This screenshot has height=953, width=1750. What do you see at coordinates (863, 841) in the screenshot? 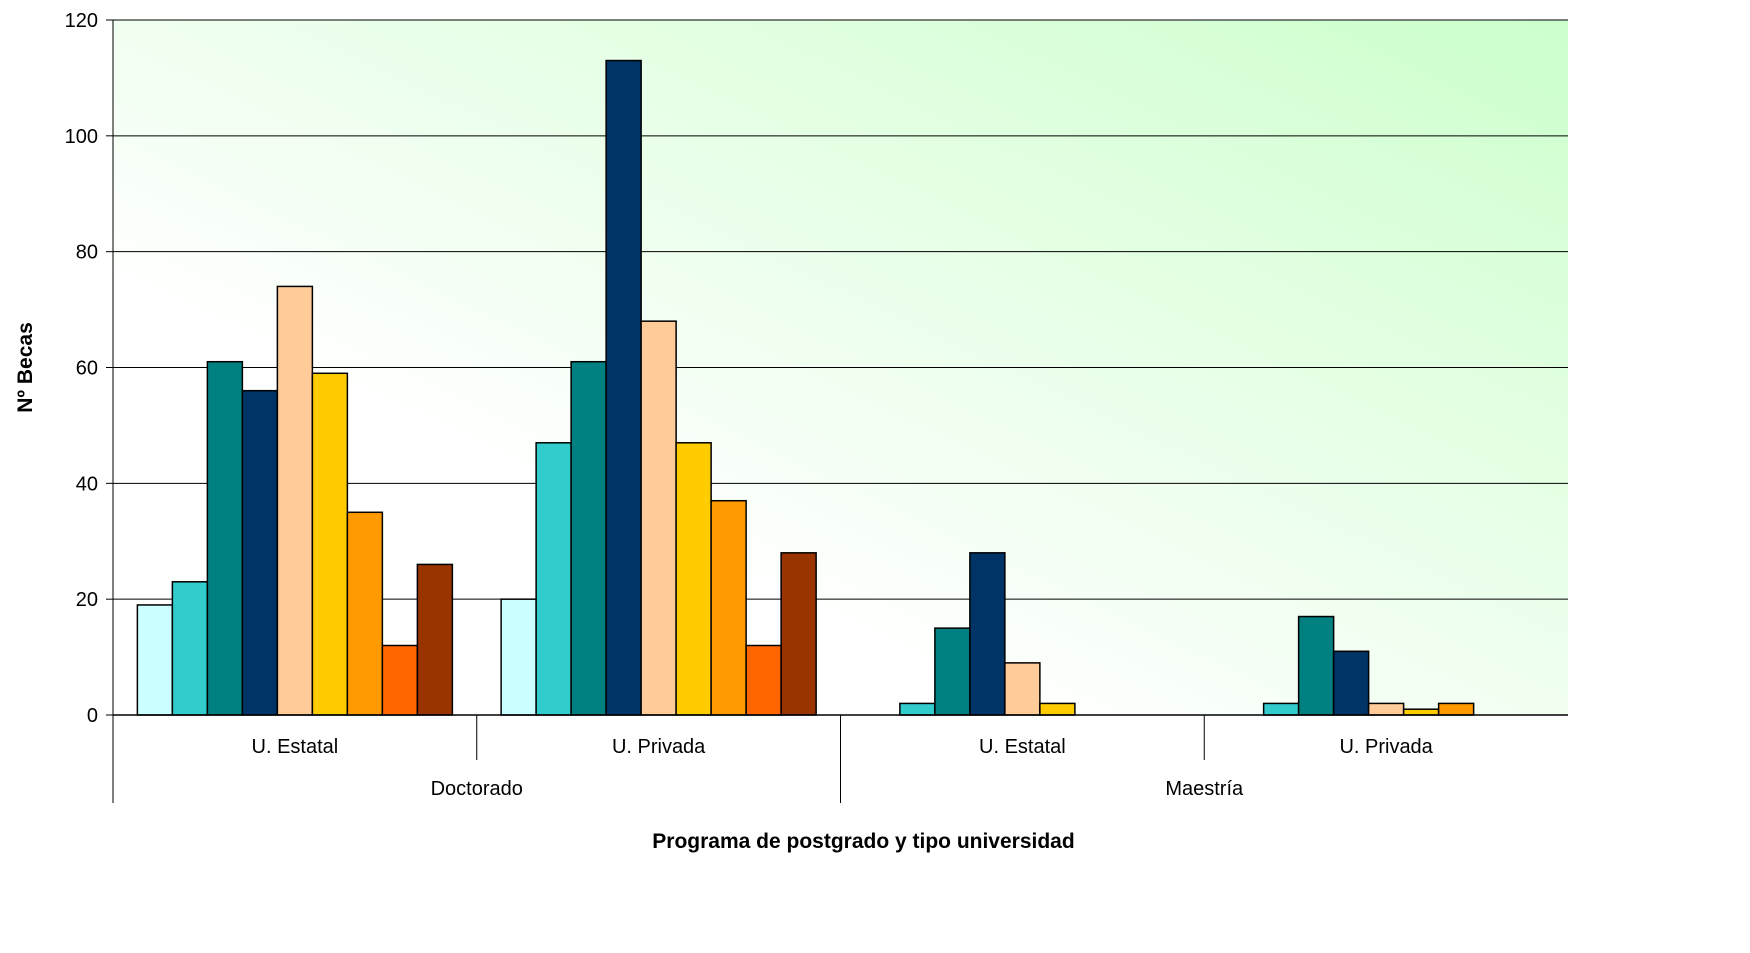
I see `x-axis-title: Programa de postgrado y tipo universidad` at bounding box center [863, 841].